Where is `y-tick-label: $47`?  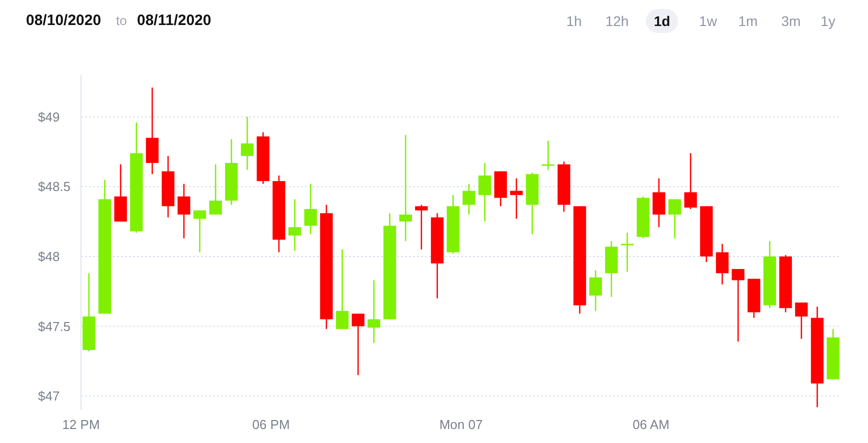 y-tick-label: $47 is located at coordinates (49, 396).